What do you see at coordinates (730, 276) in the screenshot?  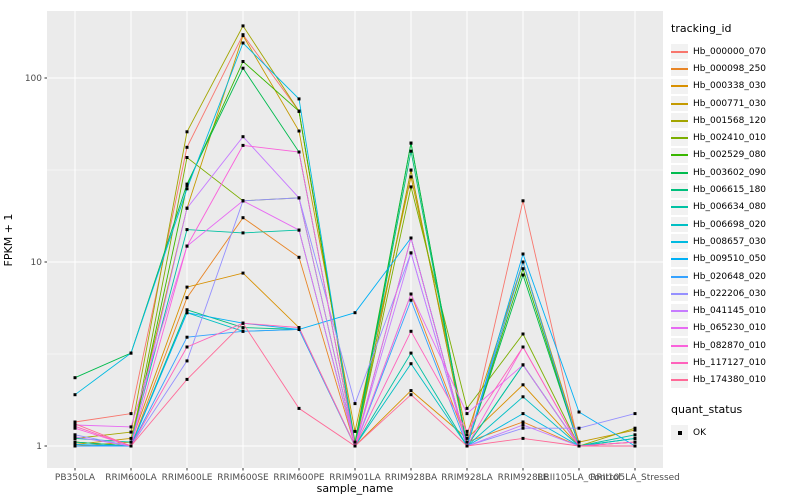 I see `legend-label: Hb_020648_020` at bounding box center [730, 276].